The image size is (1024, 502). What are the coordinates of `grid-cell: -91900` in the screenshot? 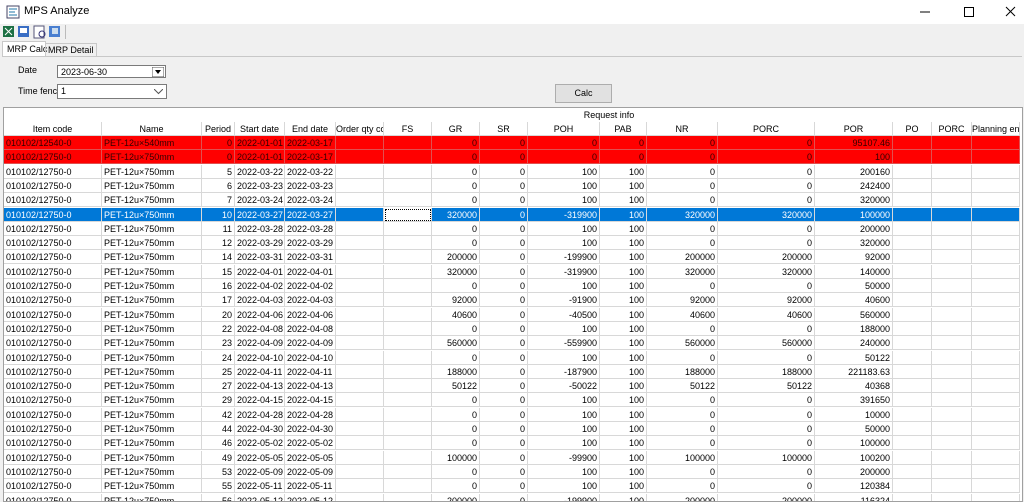 It's located at (564, 300).